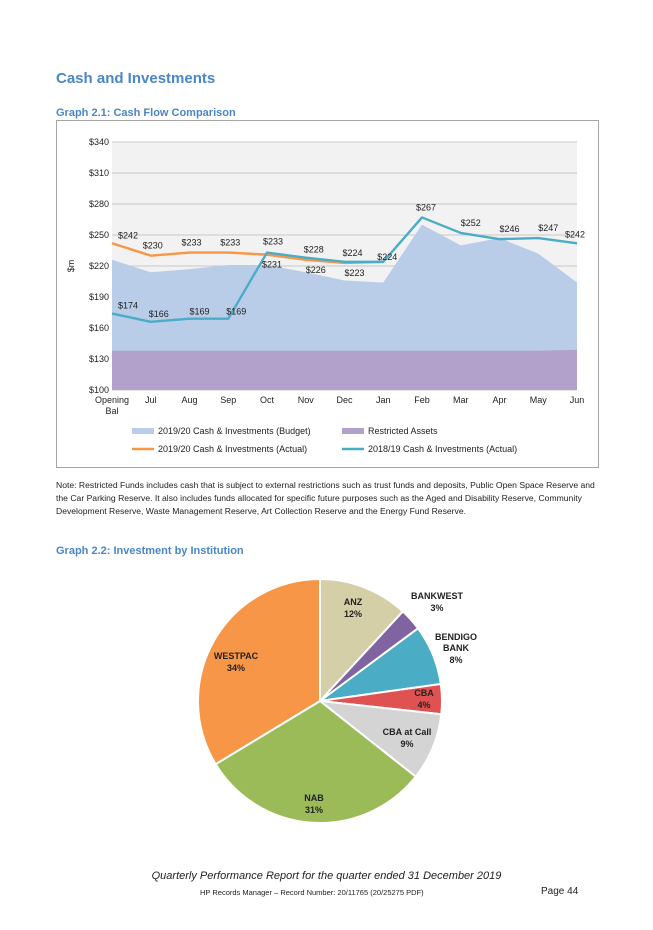 The height and width of the screenshot is (930, 653). I want to click on legend-label: Restricted Assets, so click(403, 431).